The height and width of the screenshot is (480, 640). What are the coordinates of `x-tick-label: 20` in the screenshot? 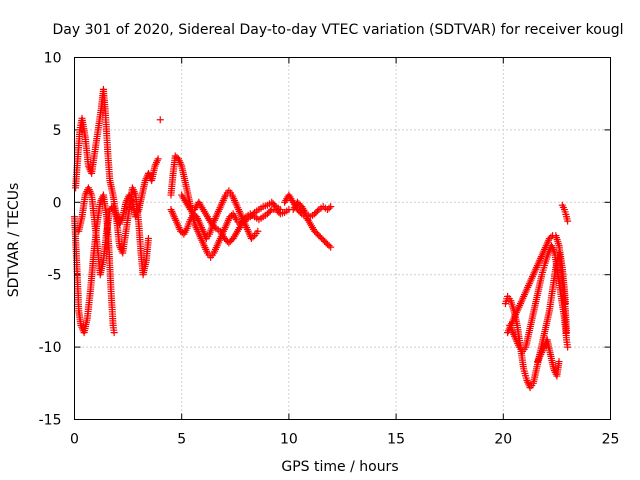 It's located at (503, 440).